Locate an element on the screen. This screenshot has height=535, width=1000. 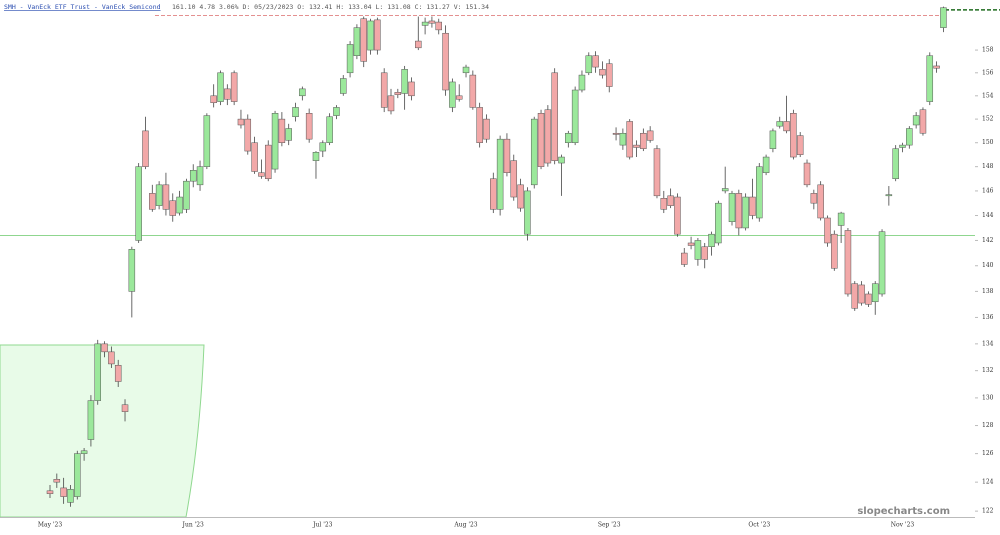
y-tick-label: 142 is located at coordinates (988, 240).